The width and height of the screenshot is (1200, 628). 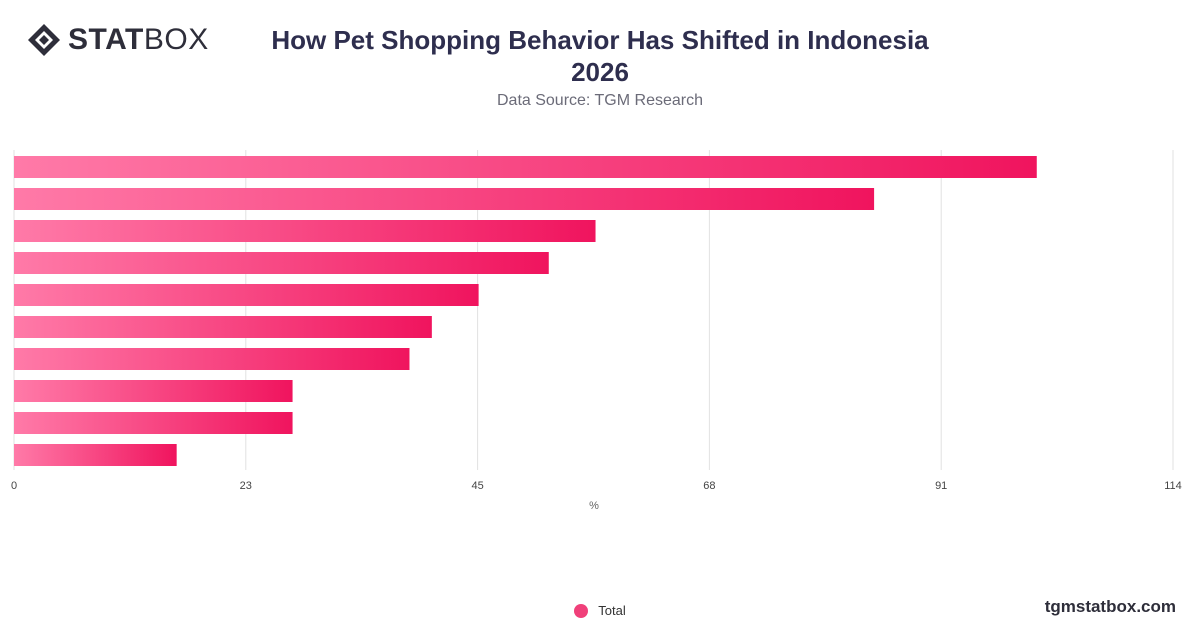 I want to click on x-tick-label: 68, so click(x=709, y=486).